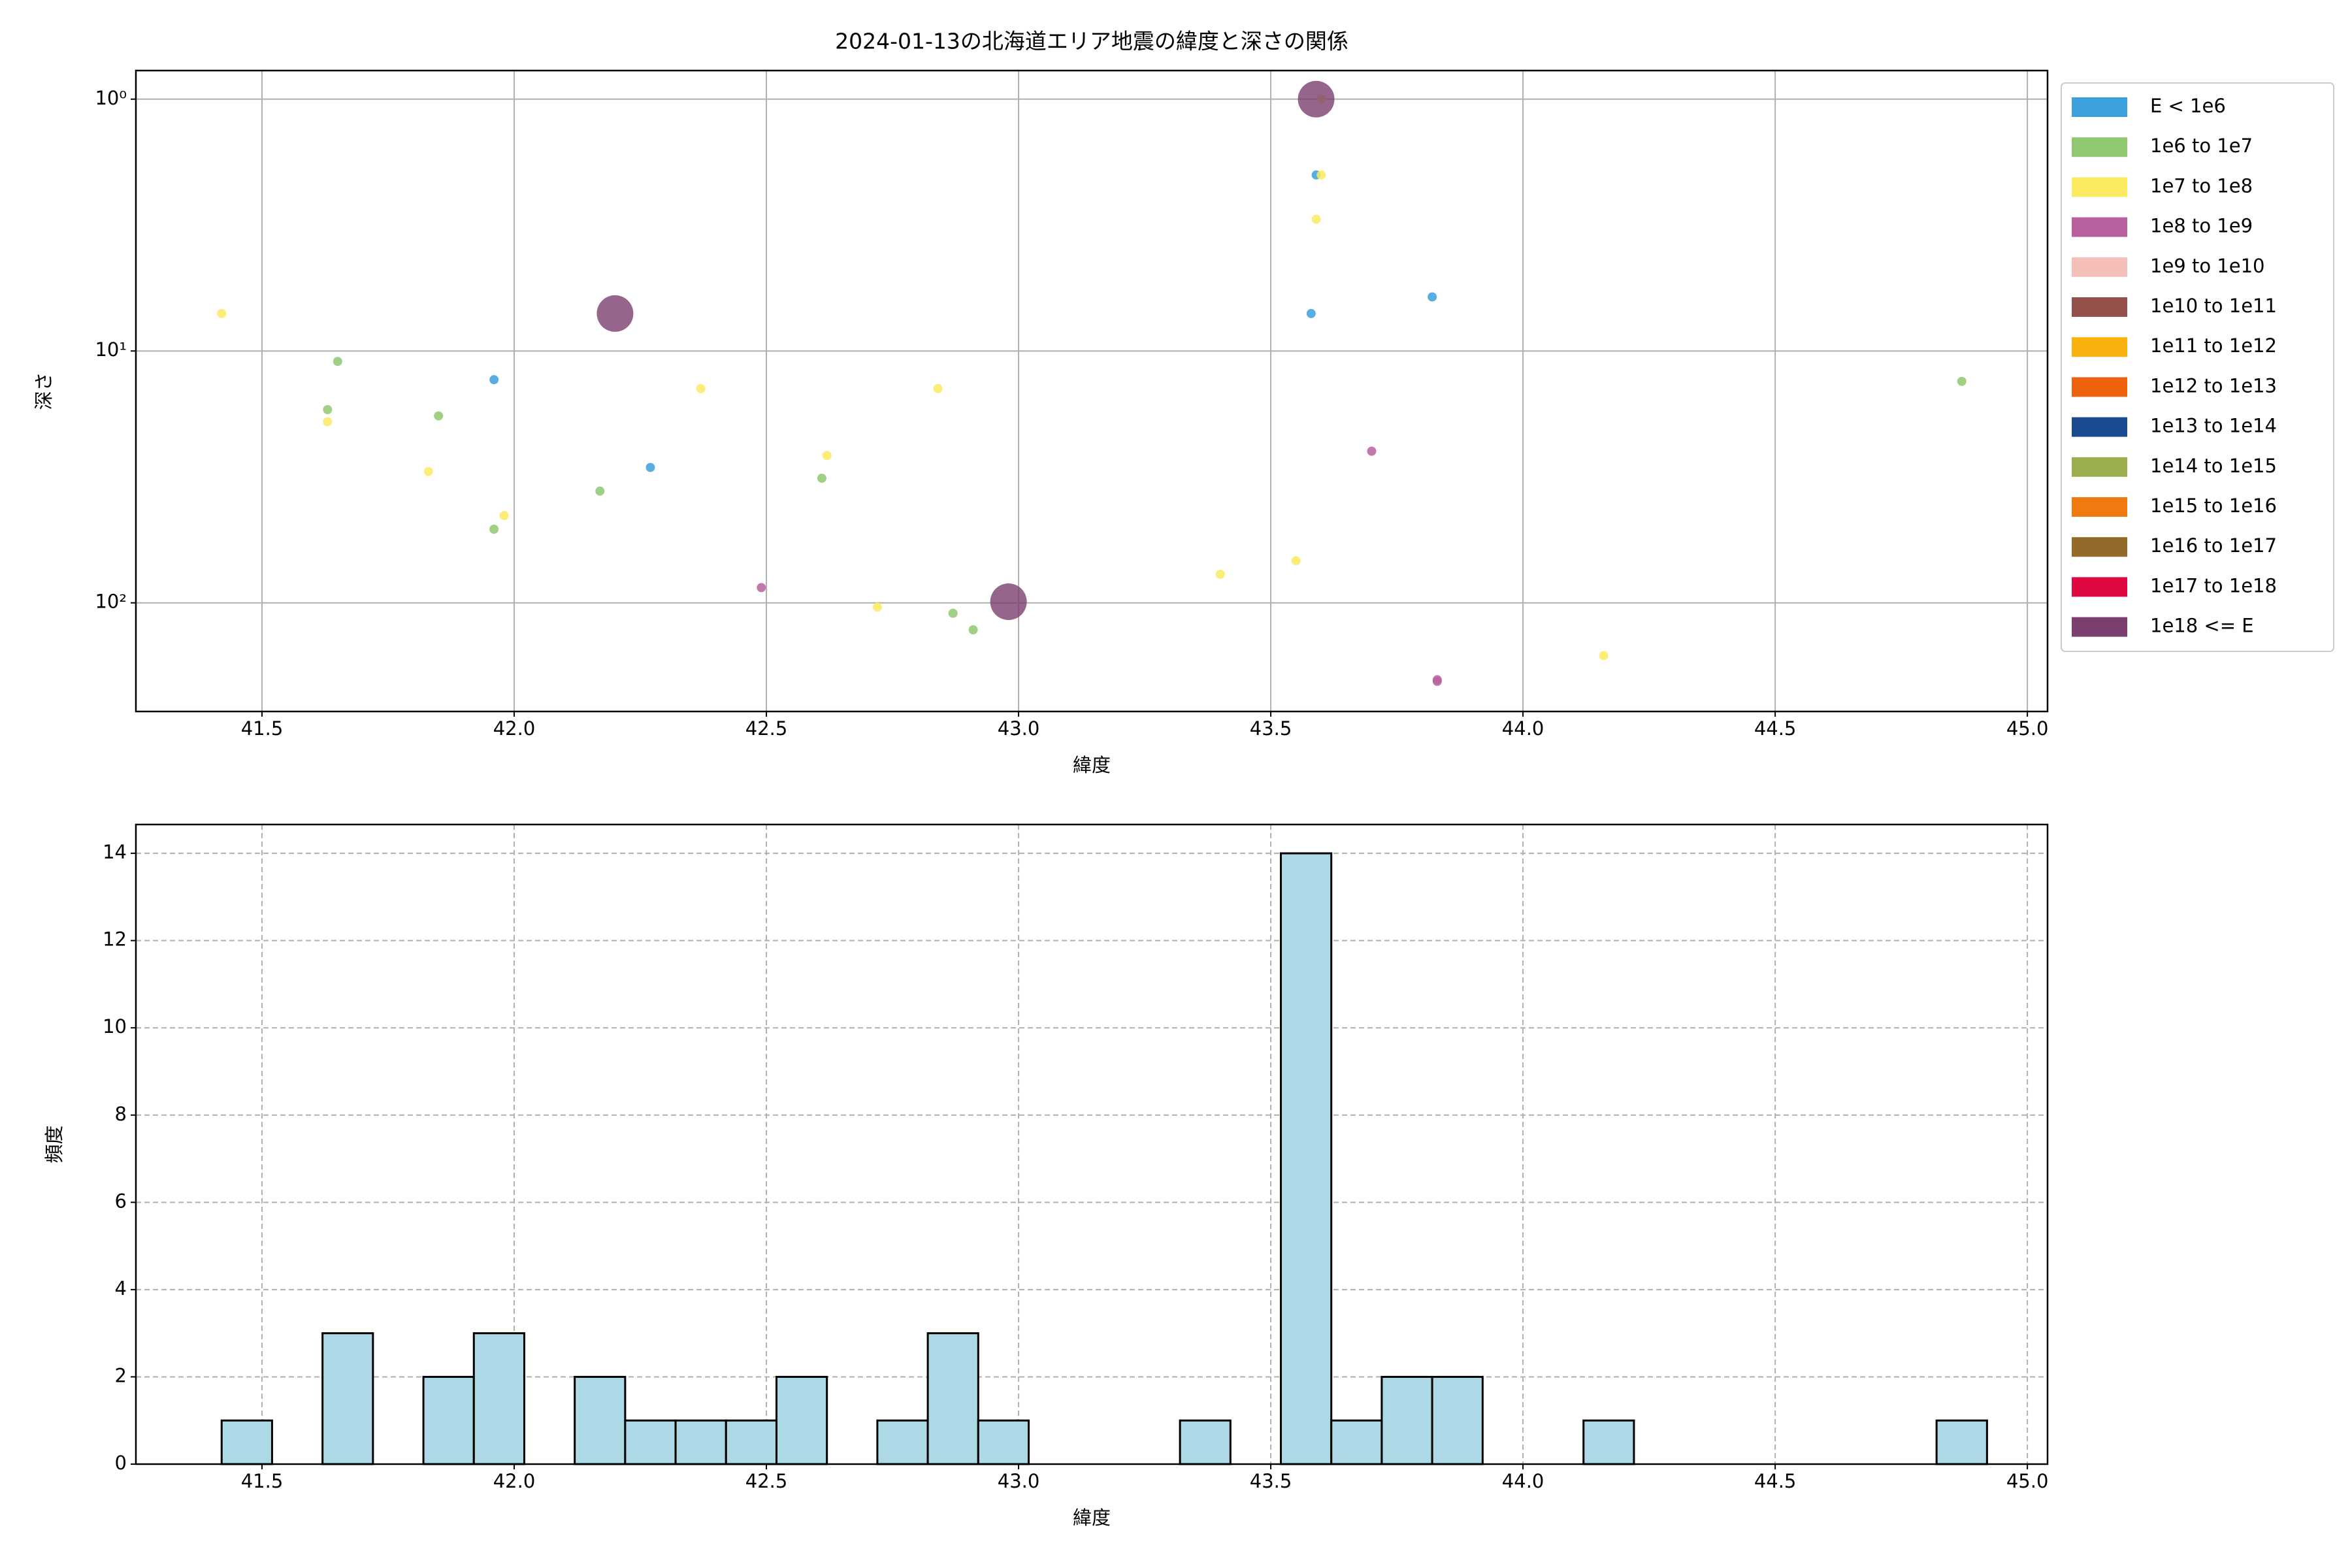 The image size is (2352, 1568). Describe the element at coordinates (121, 1114) in the screenshot. I see `y-tick-label: 8` at that location.